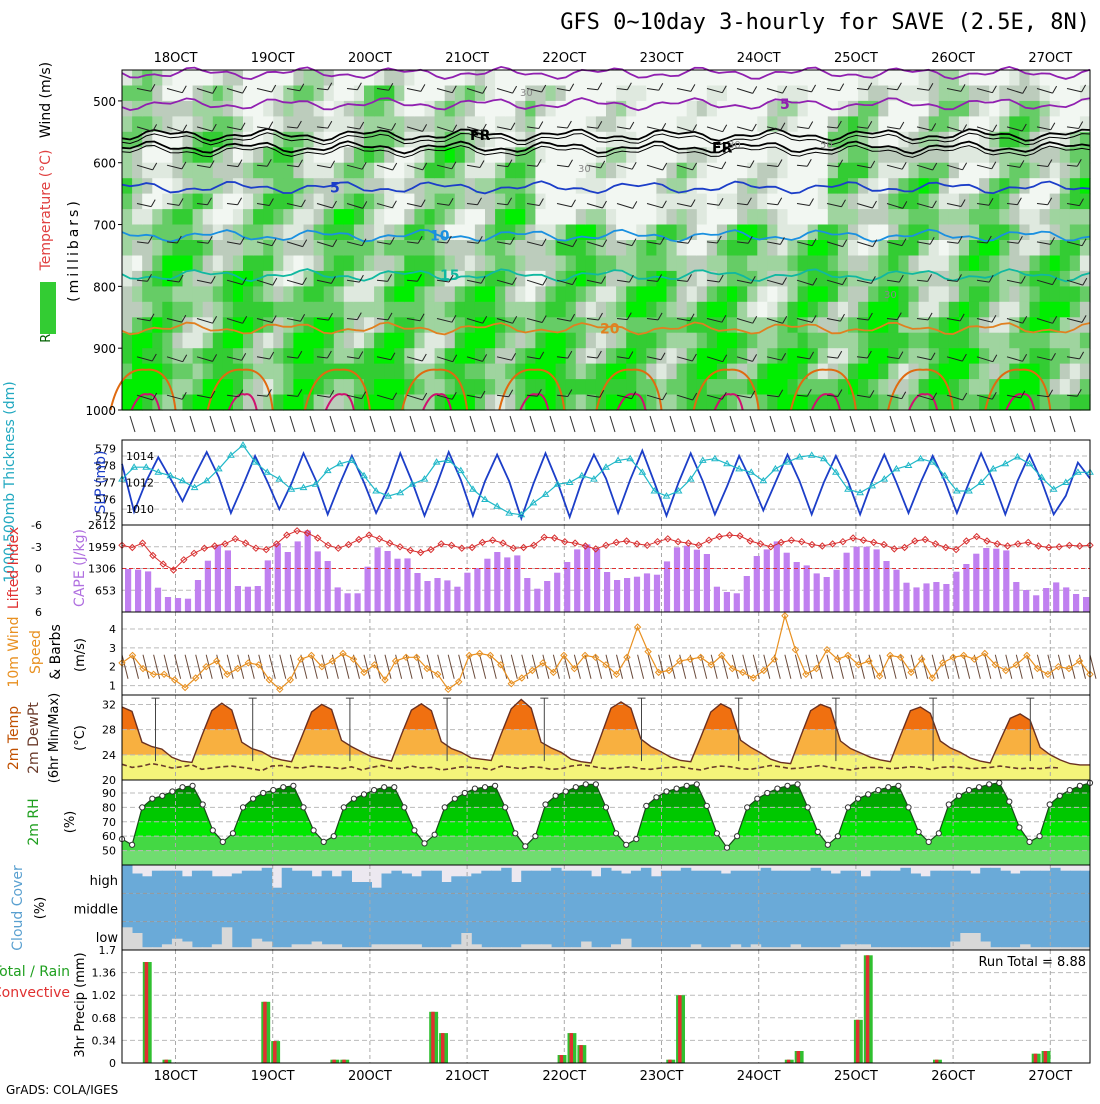 This screenshot has height=1104, width=1100. What do you see at coordinates (921, 389) in the screenshot?
I see `warm-contour` at bounding box center [921, 389].